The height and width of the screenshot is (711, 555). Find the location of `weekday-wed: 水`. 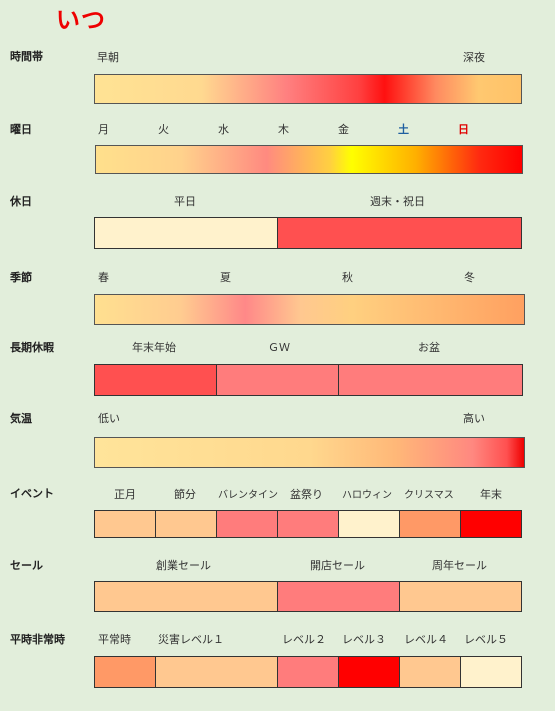

weekday-wed: 水 is located at coordinates (223, 129).